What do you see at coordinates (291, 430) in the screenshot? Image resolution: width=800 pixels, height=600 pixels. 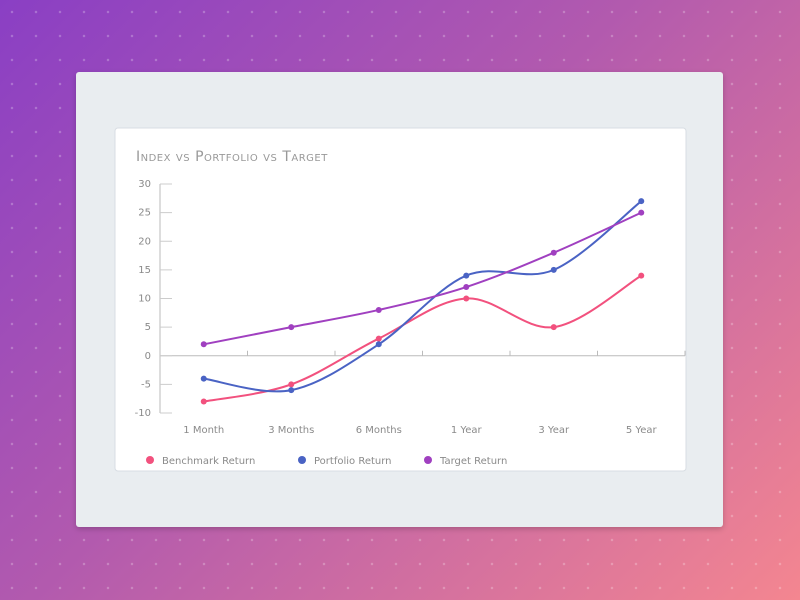 I see `x-tick-label: 3 Months` at bounding box center [291, 430].